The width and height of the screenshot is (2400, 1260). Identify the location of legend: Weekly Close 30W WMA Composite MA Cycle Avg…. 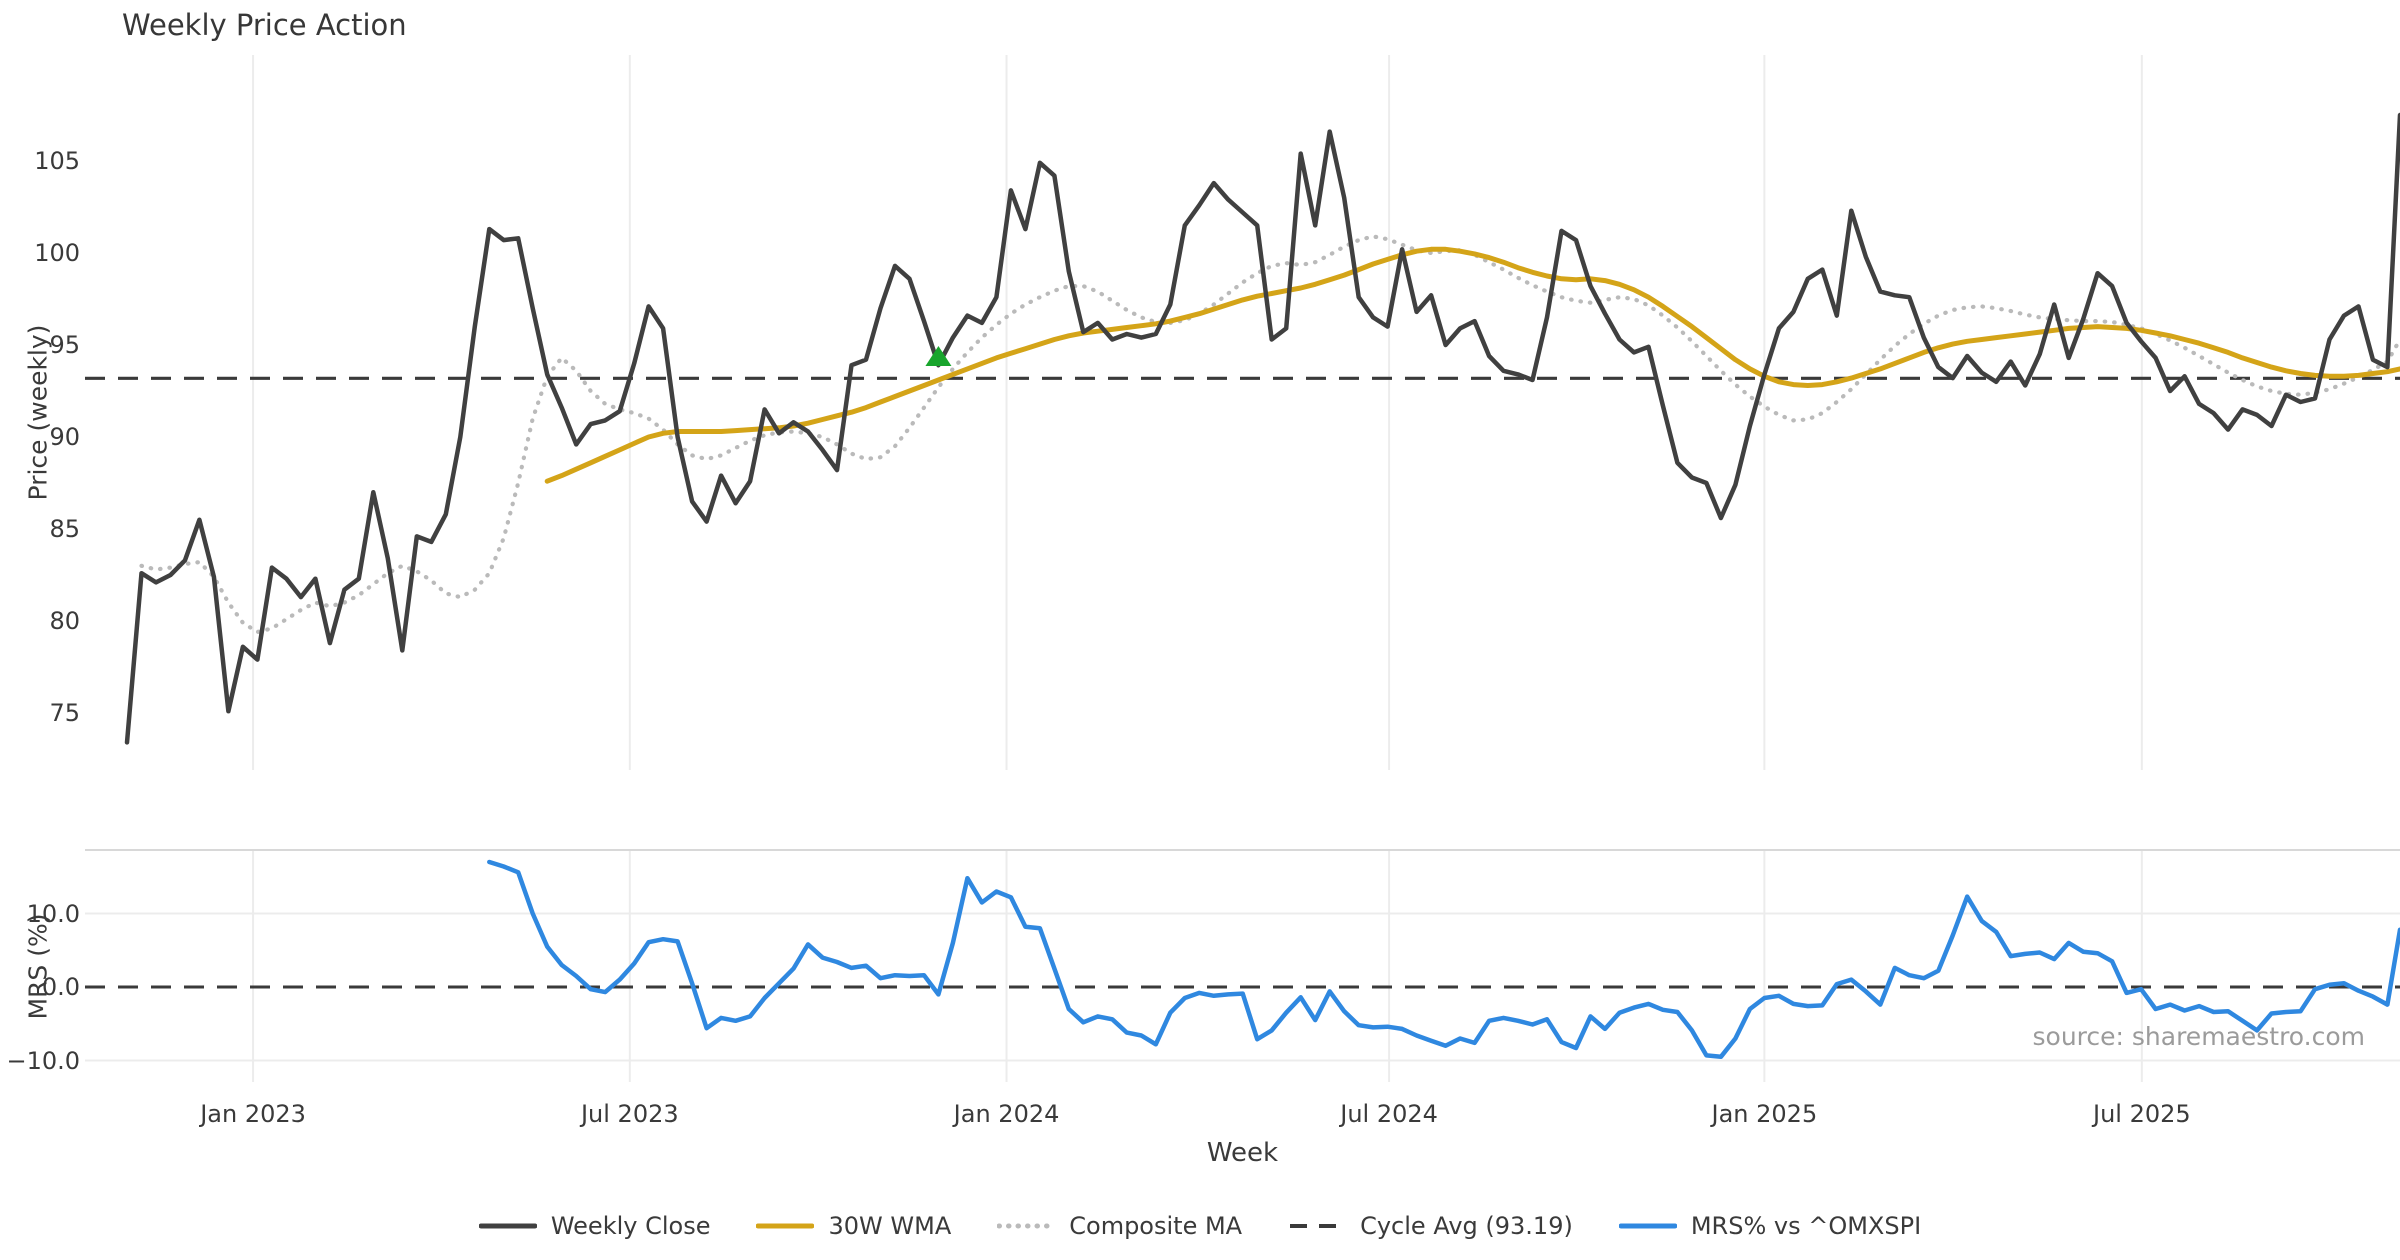
(1200, 1226).